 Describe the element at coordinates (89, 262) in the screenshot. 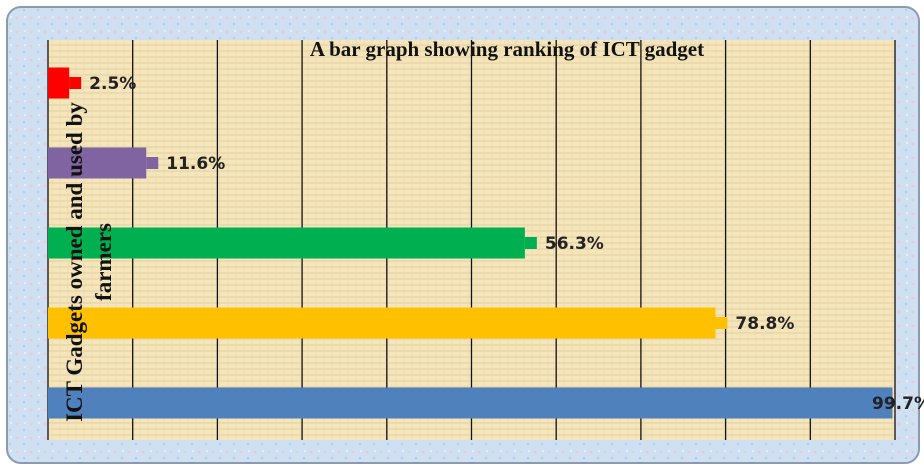

I see `y-axis-label: ICT Gadgets owned and used by farmers` at that location.